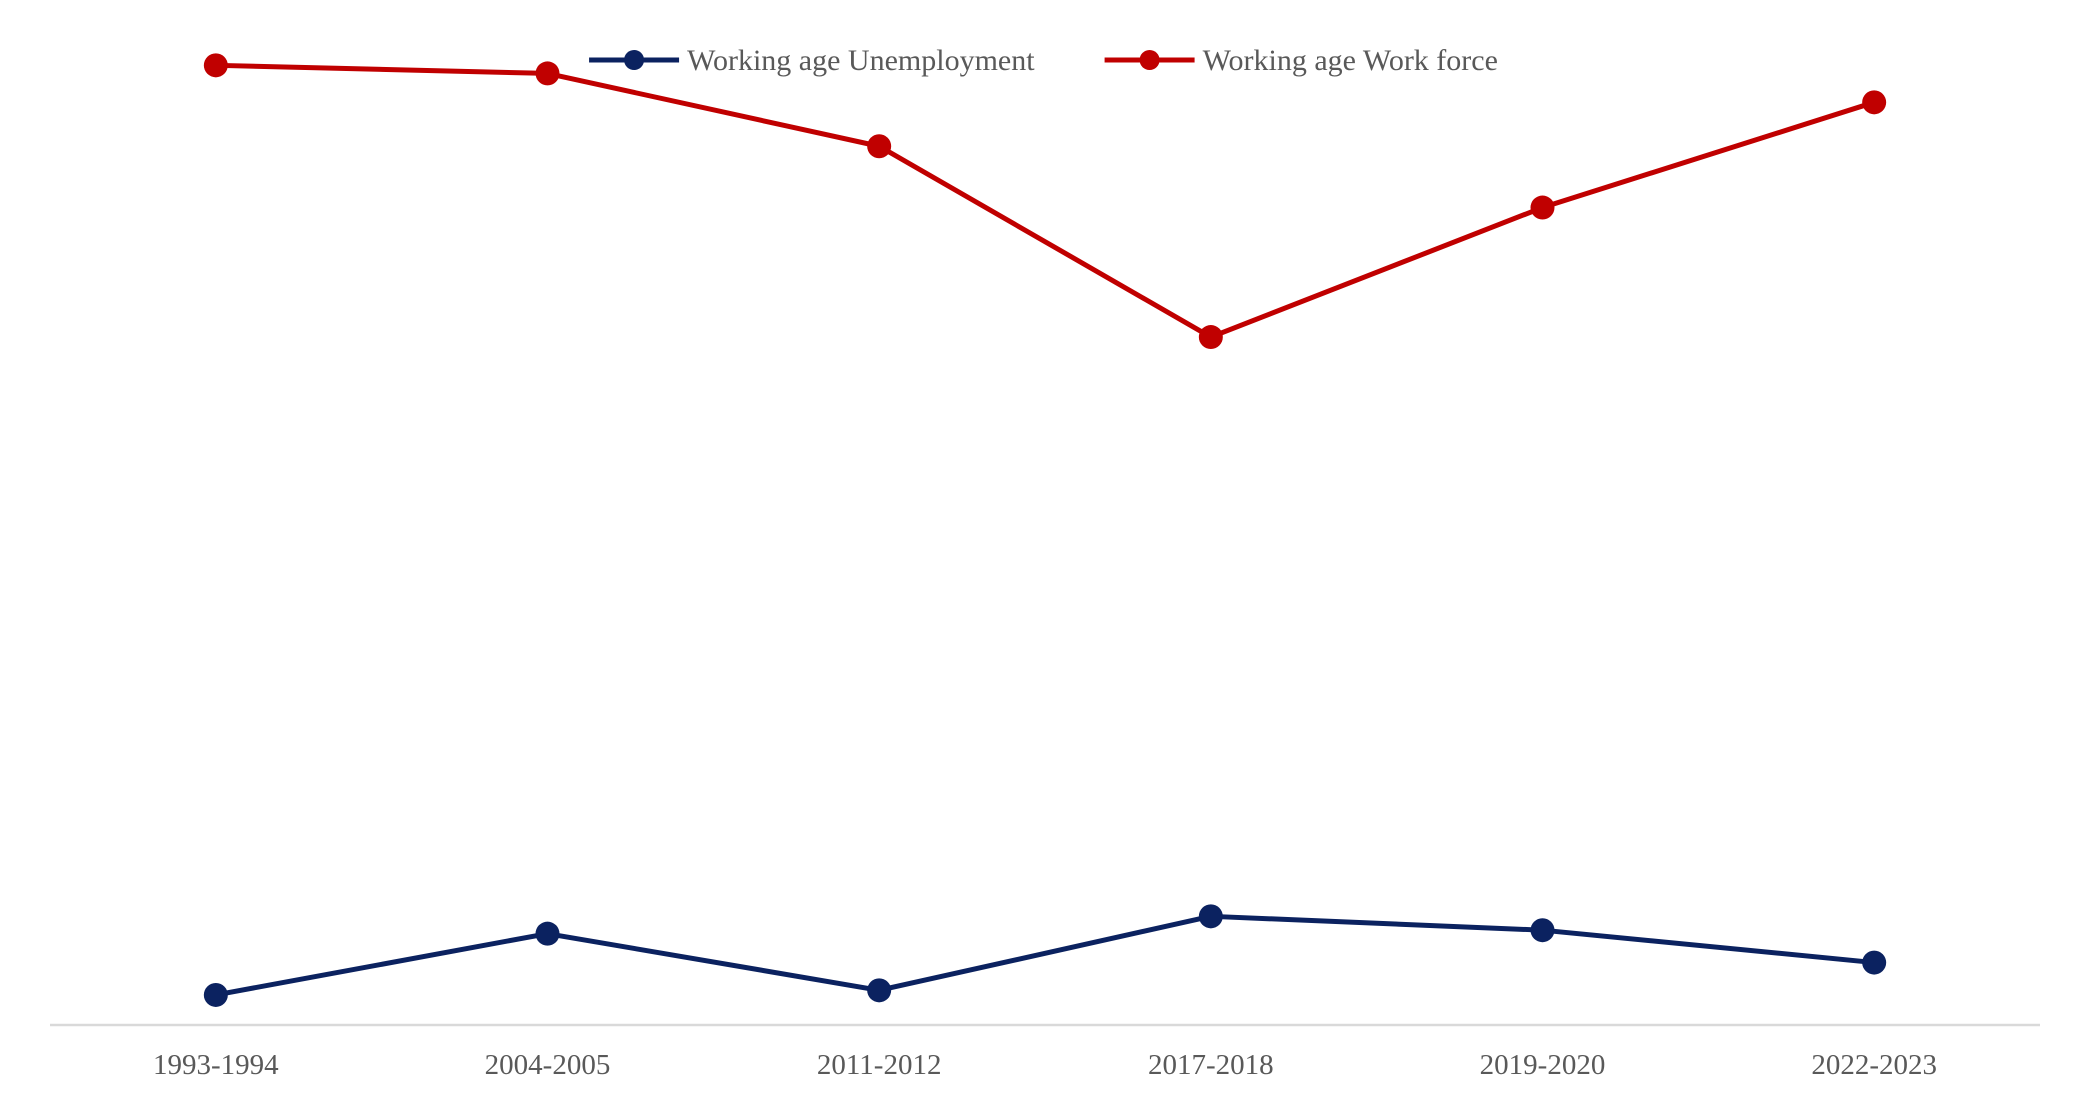 The image size is (2087, 1113). What do you see at coordinates (216, 1065) in the screenshot?
I see `x-tick-label: 1993-1994` at bounding box center [216, 1065].